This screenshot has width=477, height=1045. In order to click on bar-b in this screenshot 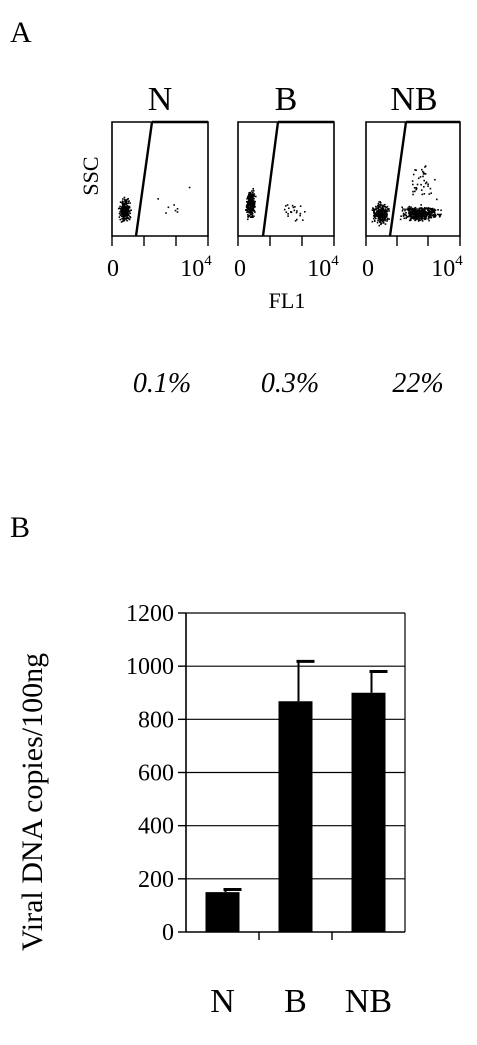, I will do `click(295, 816)`.